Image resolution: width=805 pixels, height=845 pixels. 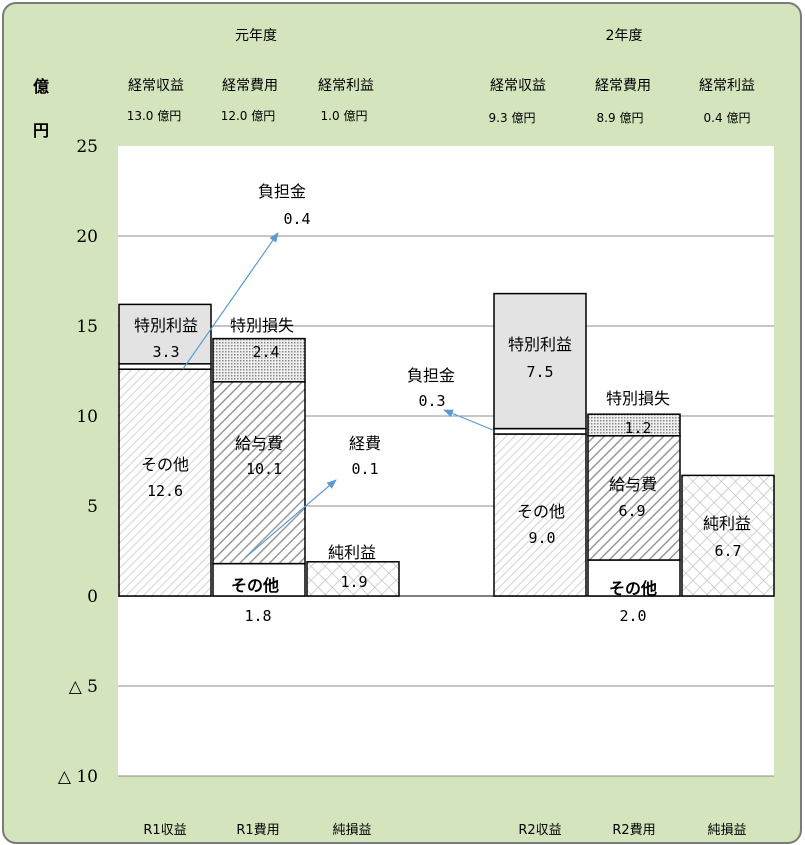 I want to click on label-r2-special-loss-value: 1.2, so click(x=637, y=428).